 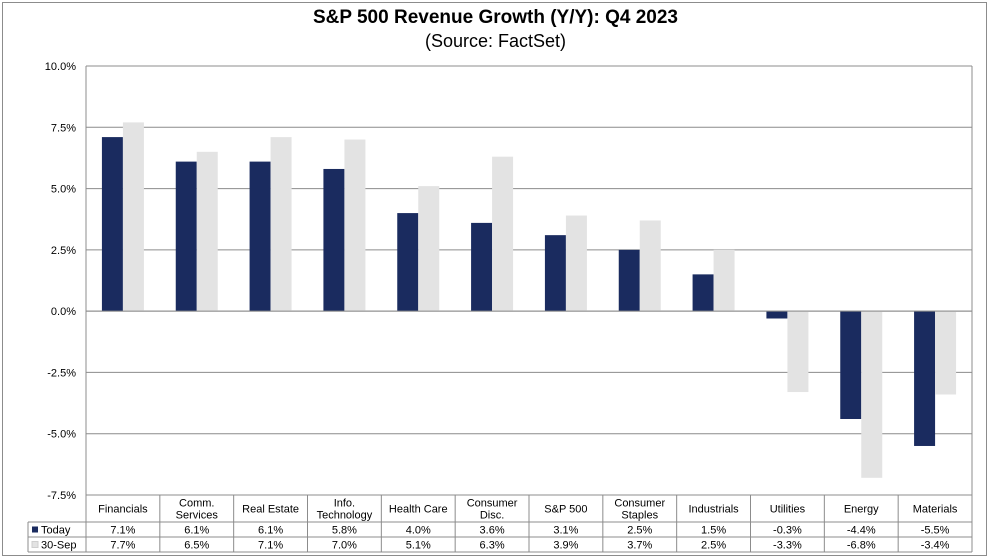 What do you see at coordinates (935, 531) in the screenshot?
I see `data-label: -5.5%` at bounding box center [935, 531].